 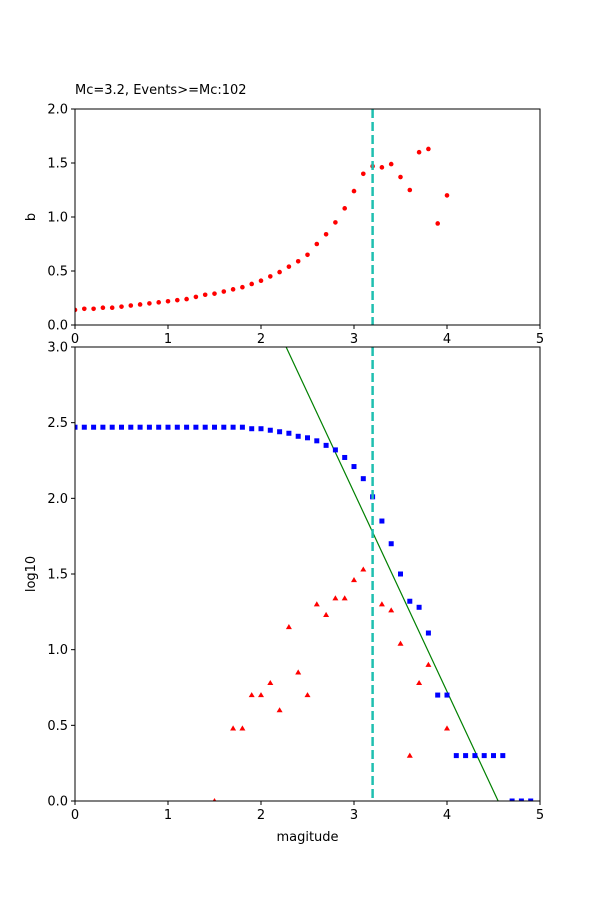 What do you see at coordinates (57, 423) in the screenshot?
I see `y-tick-label: 2.5` at bounding box center [57, 423].